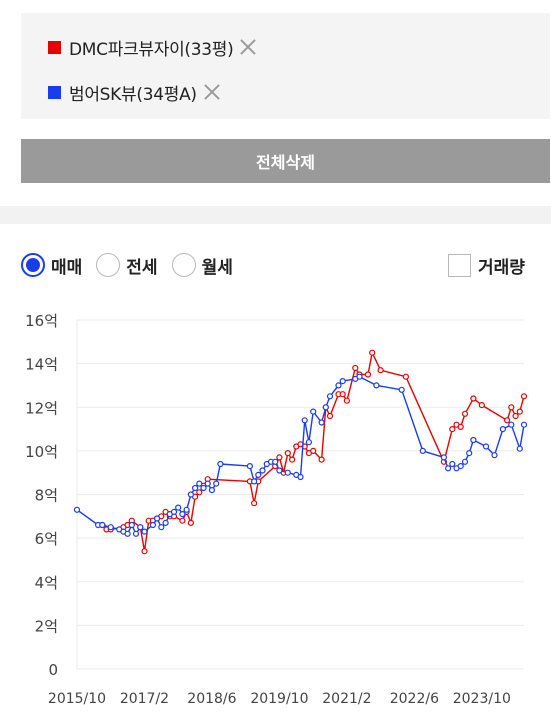  What do you see at coordinates (41, 408) in the screenshot?
I see `y-tick-label: 12억` at bounding box center [41, 408].